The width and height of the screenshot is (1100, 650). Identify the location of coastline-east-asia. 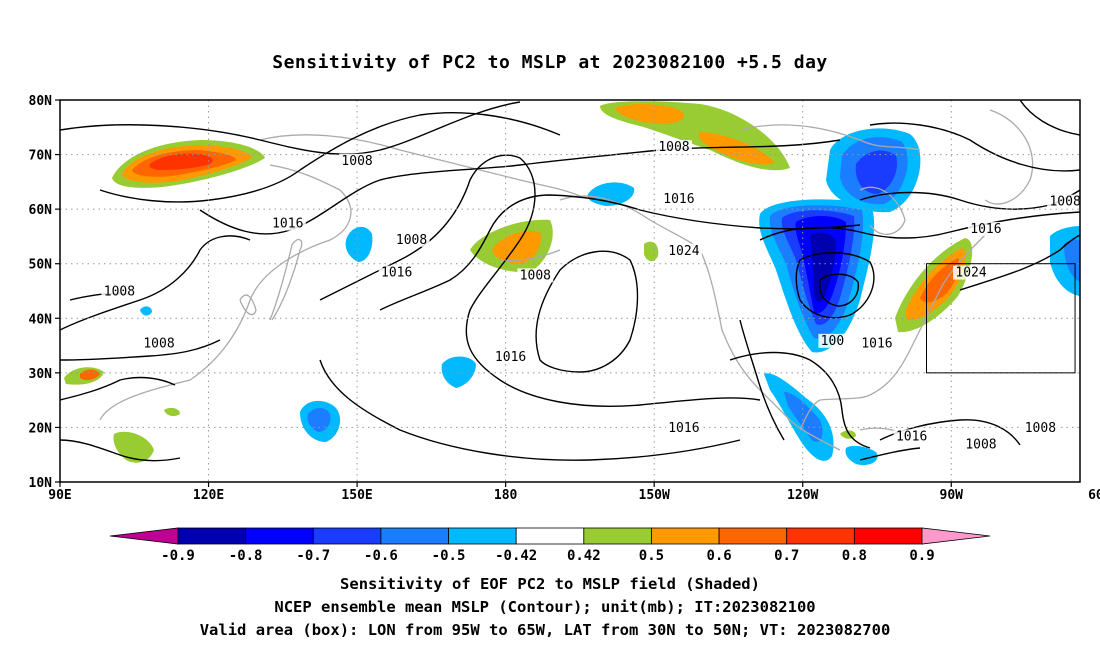
(225, 292).